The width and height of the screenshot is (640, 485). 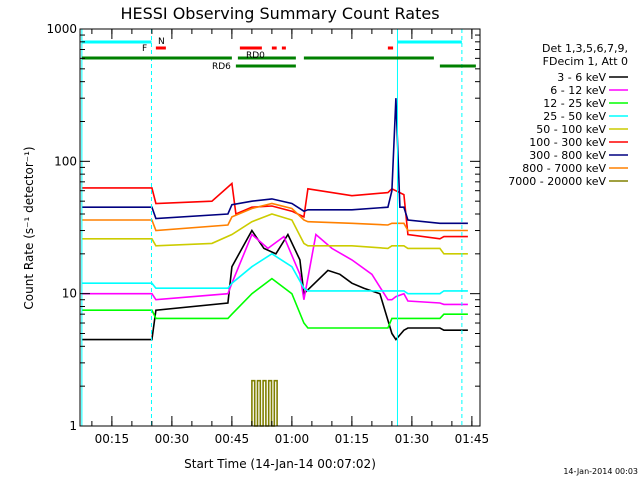 What do you see at coordinates (232, 439) in the screenshot?
I see `x-tick-label: 00:45` at bounding box center [232, 439].